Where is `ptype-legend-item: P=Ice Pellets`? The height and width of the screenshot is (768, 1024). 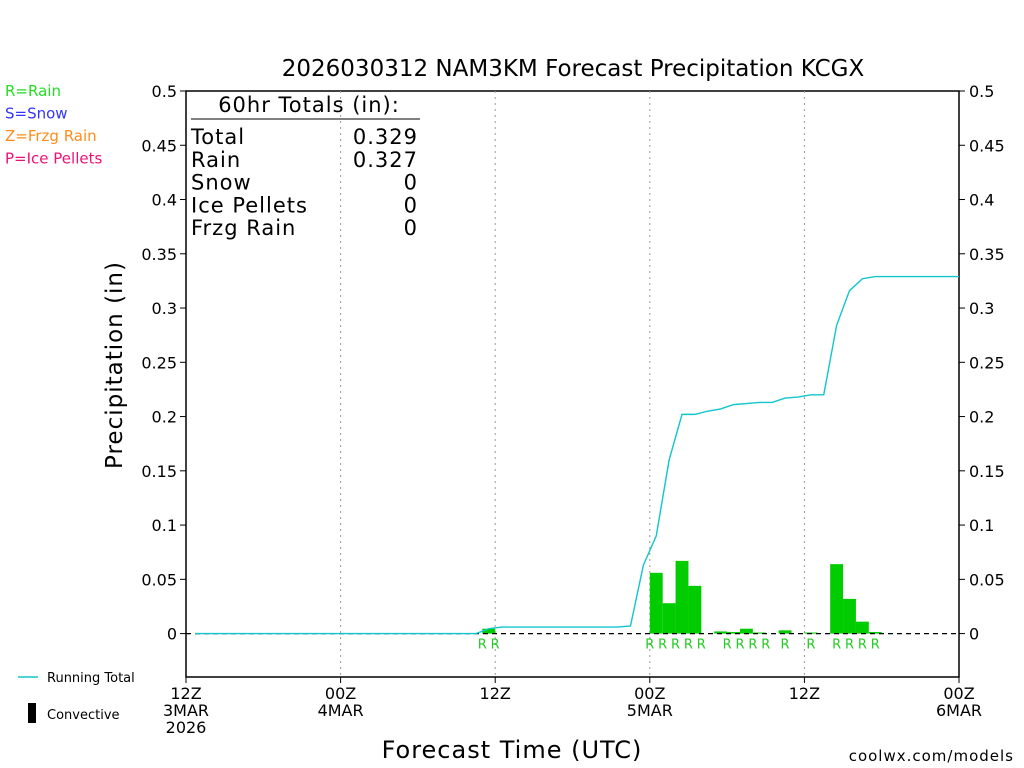
ptype-legend-item: P=Ice Pellets is located at coordinates (53, 159).